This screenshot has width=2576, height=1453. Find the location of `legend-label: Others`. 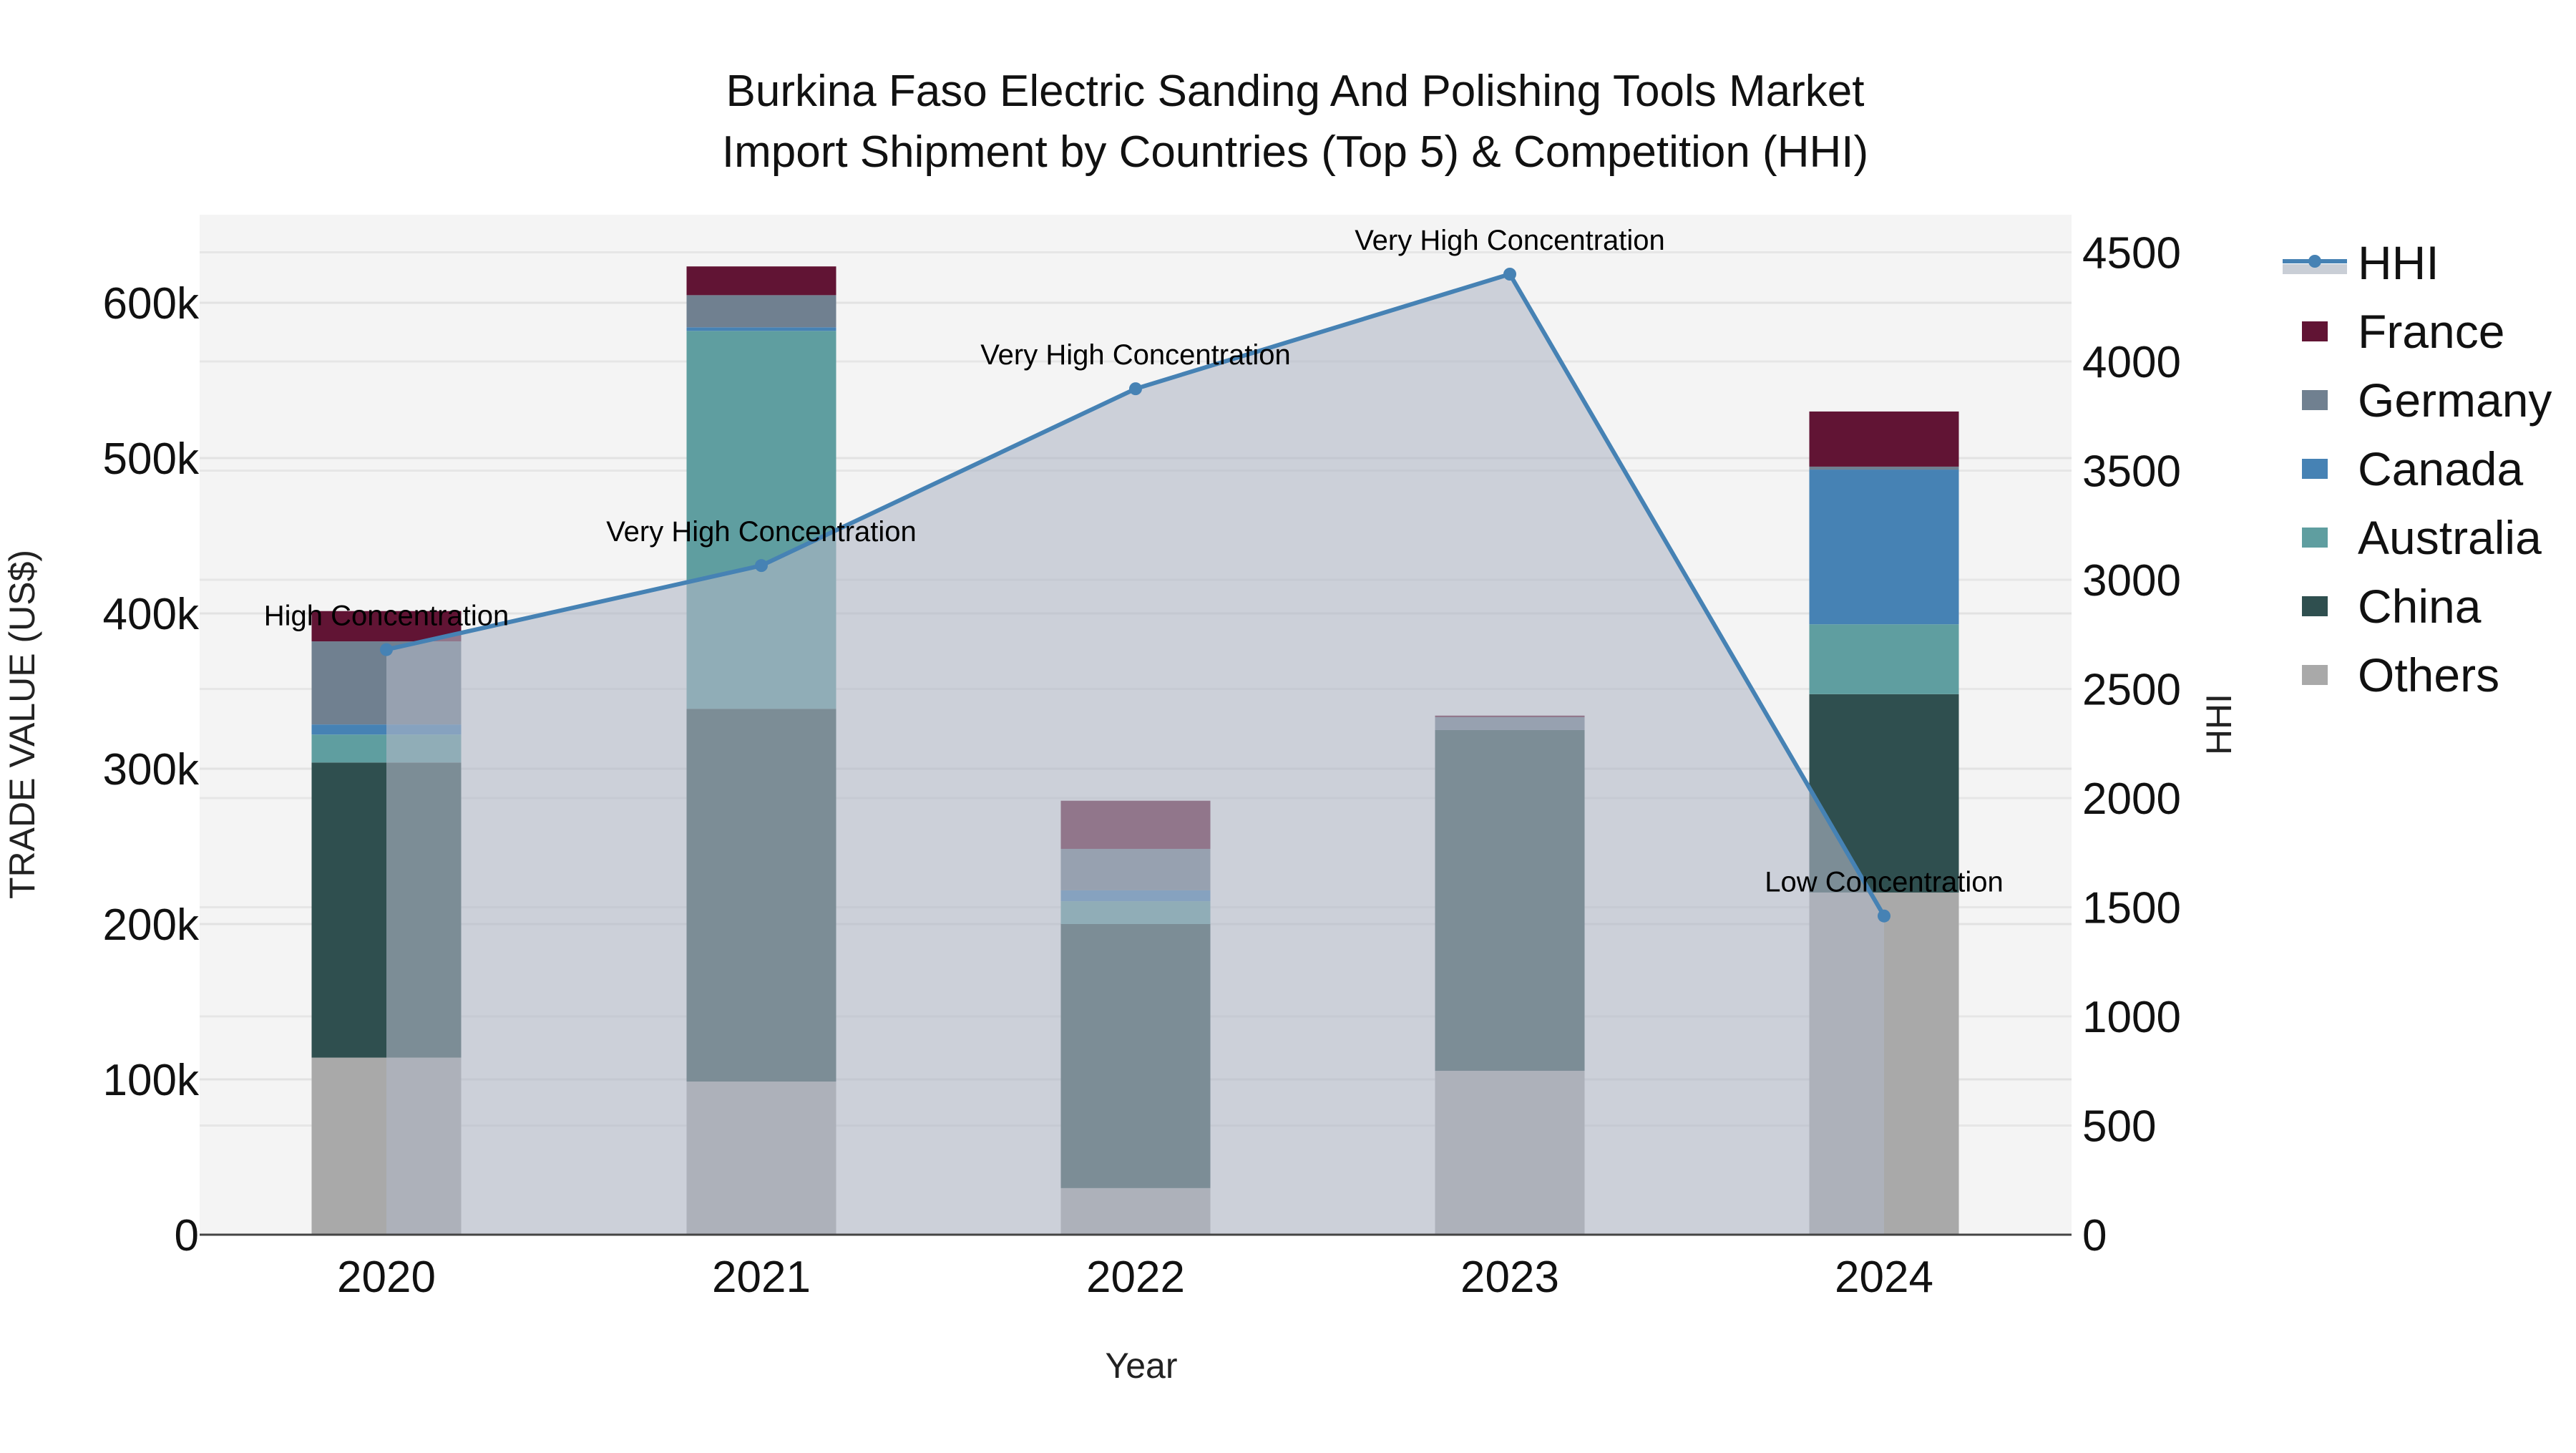

legend-label: Others is located at coordinates (2428, 674).